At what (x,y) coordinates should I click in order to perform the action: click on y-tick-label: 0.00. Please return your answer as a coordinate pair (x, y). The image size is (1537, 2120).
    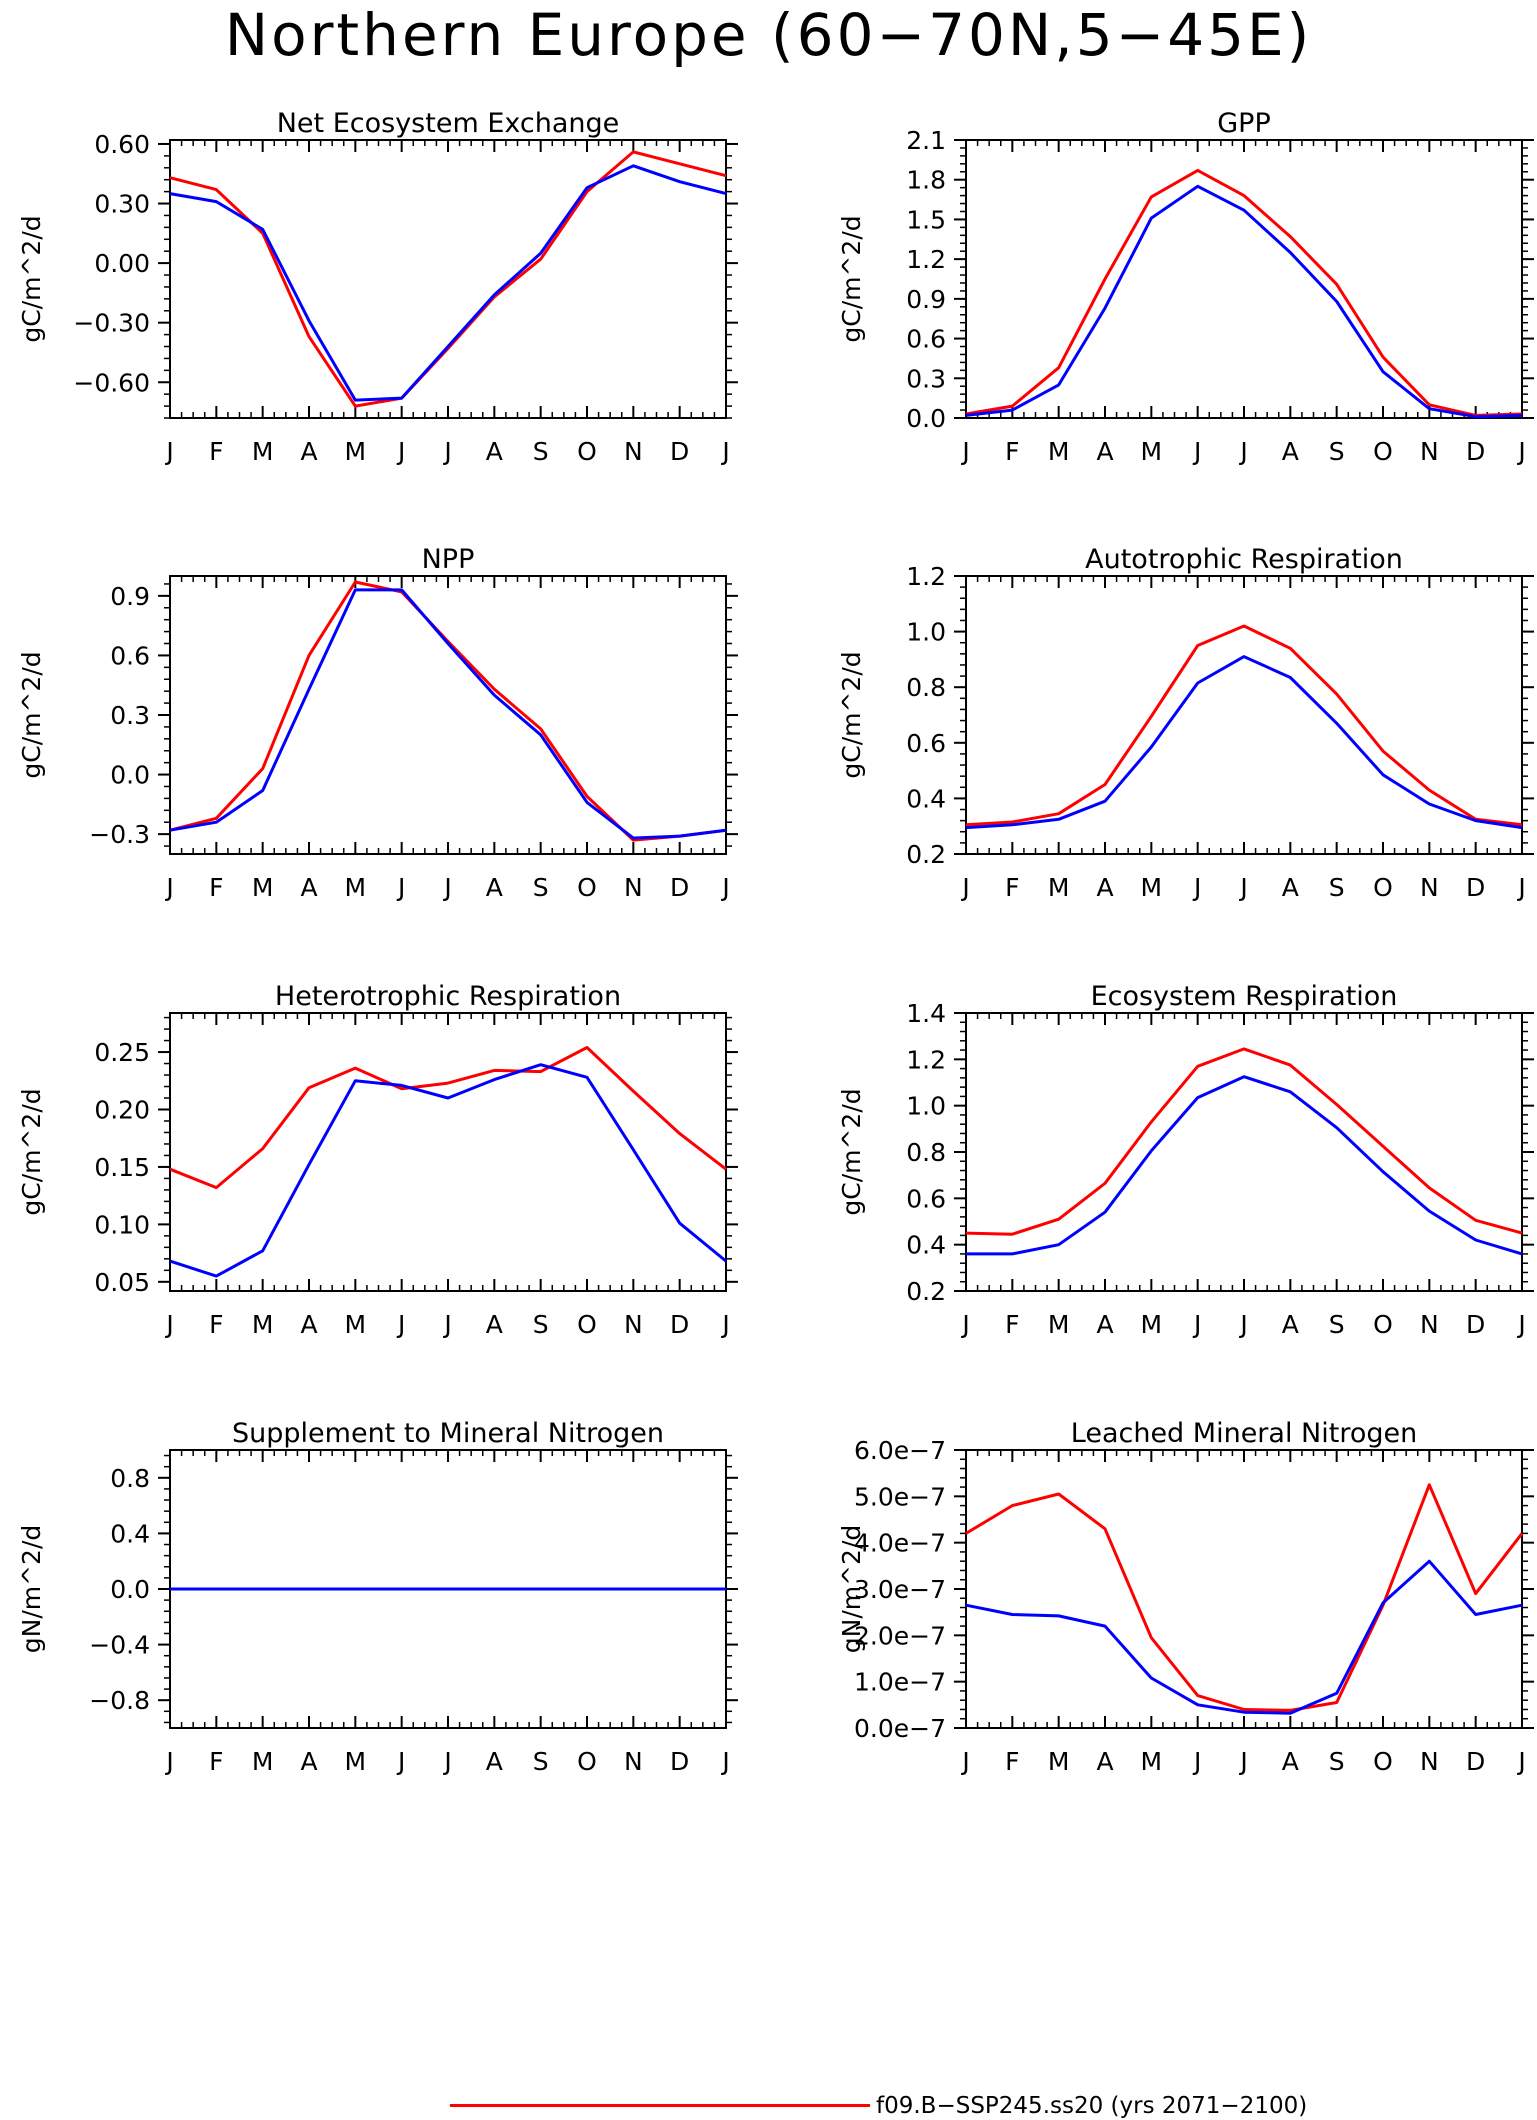
    Looking at the image, I should click on (122, 263).